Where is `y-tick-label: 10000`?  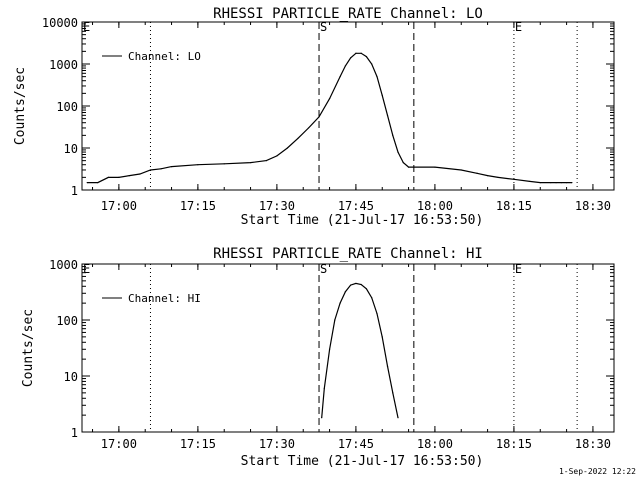 y-tick-label: 10000 is located at coordinates (60, 23).